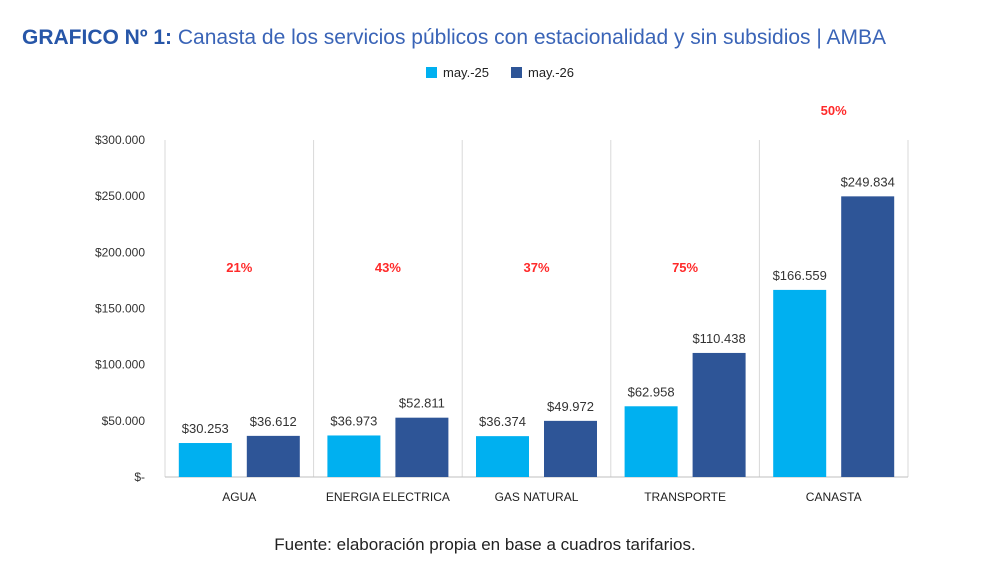 The image size is (1000, 568). I want to click on category-label: CANASTA, so click(834, 497).